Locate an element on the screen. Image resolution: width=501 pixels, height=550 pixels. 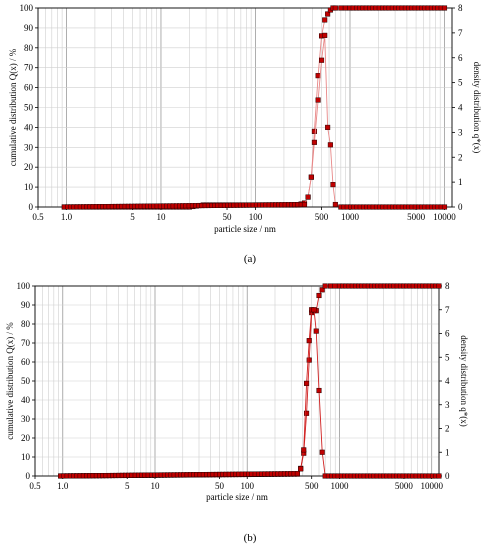
y-axis-title-left: cumulative distribution Q(x) / % is located at coordinates (10, 381).